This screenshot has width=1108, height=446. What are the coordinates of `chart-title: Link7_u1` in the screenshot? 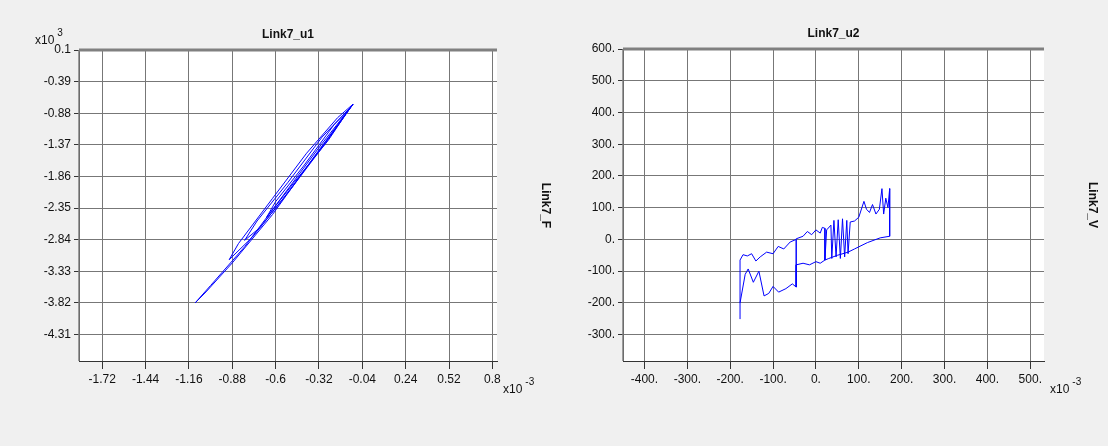 It's located at (288, 34).